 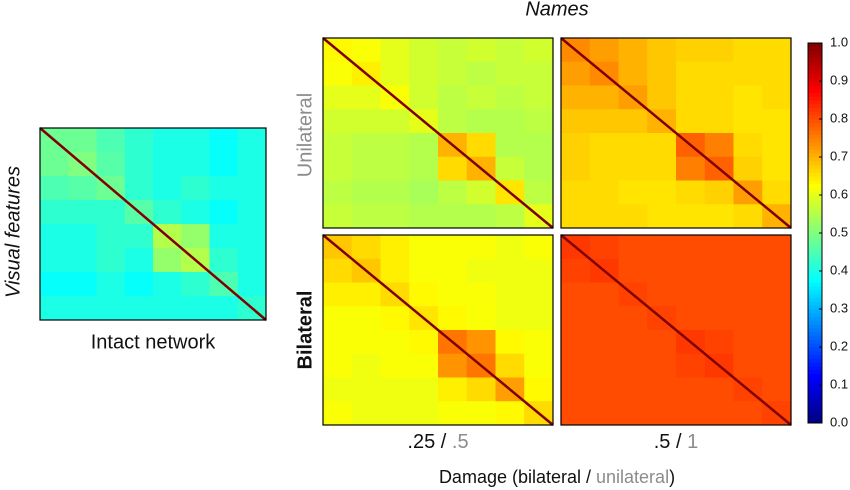 What do you see at coordinates (839, 79) in the screenshot?
I see `colorbar-tick-label: 0.9` at bounding box center [839, 79].